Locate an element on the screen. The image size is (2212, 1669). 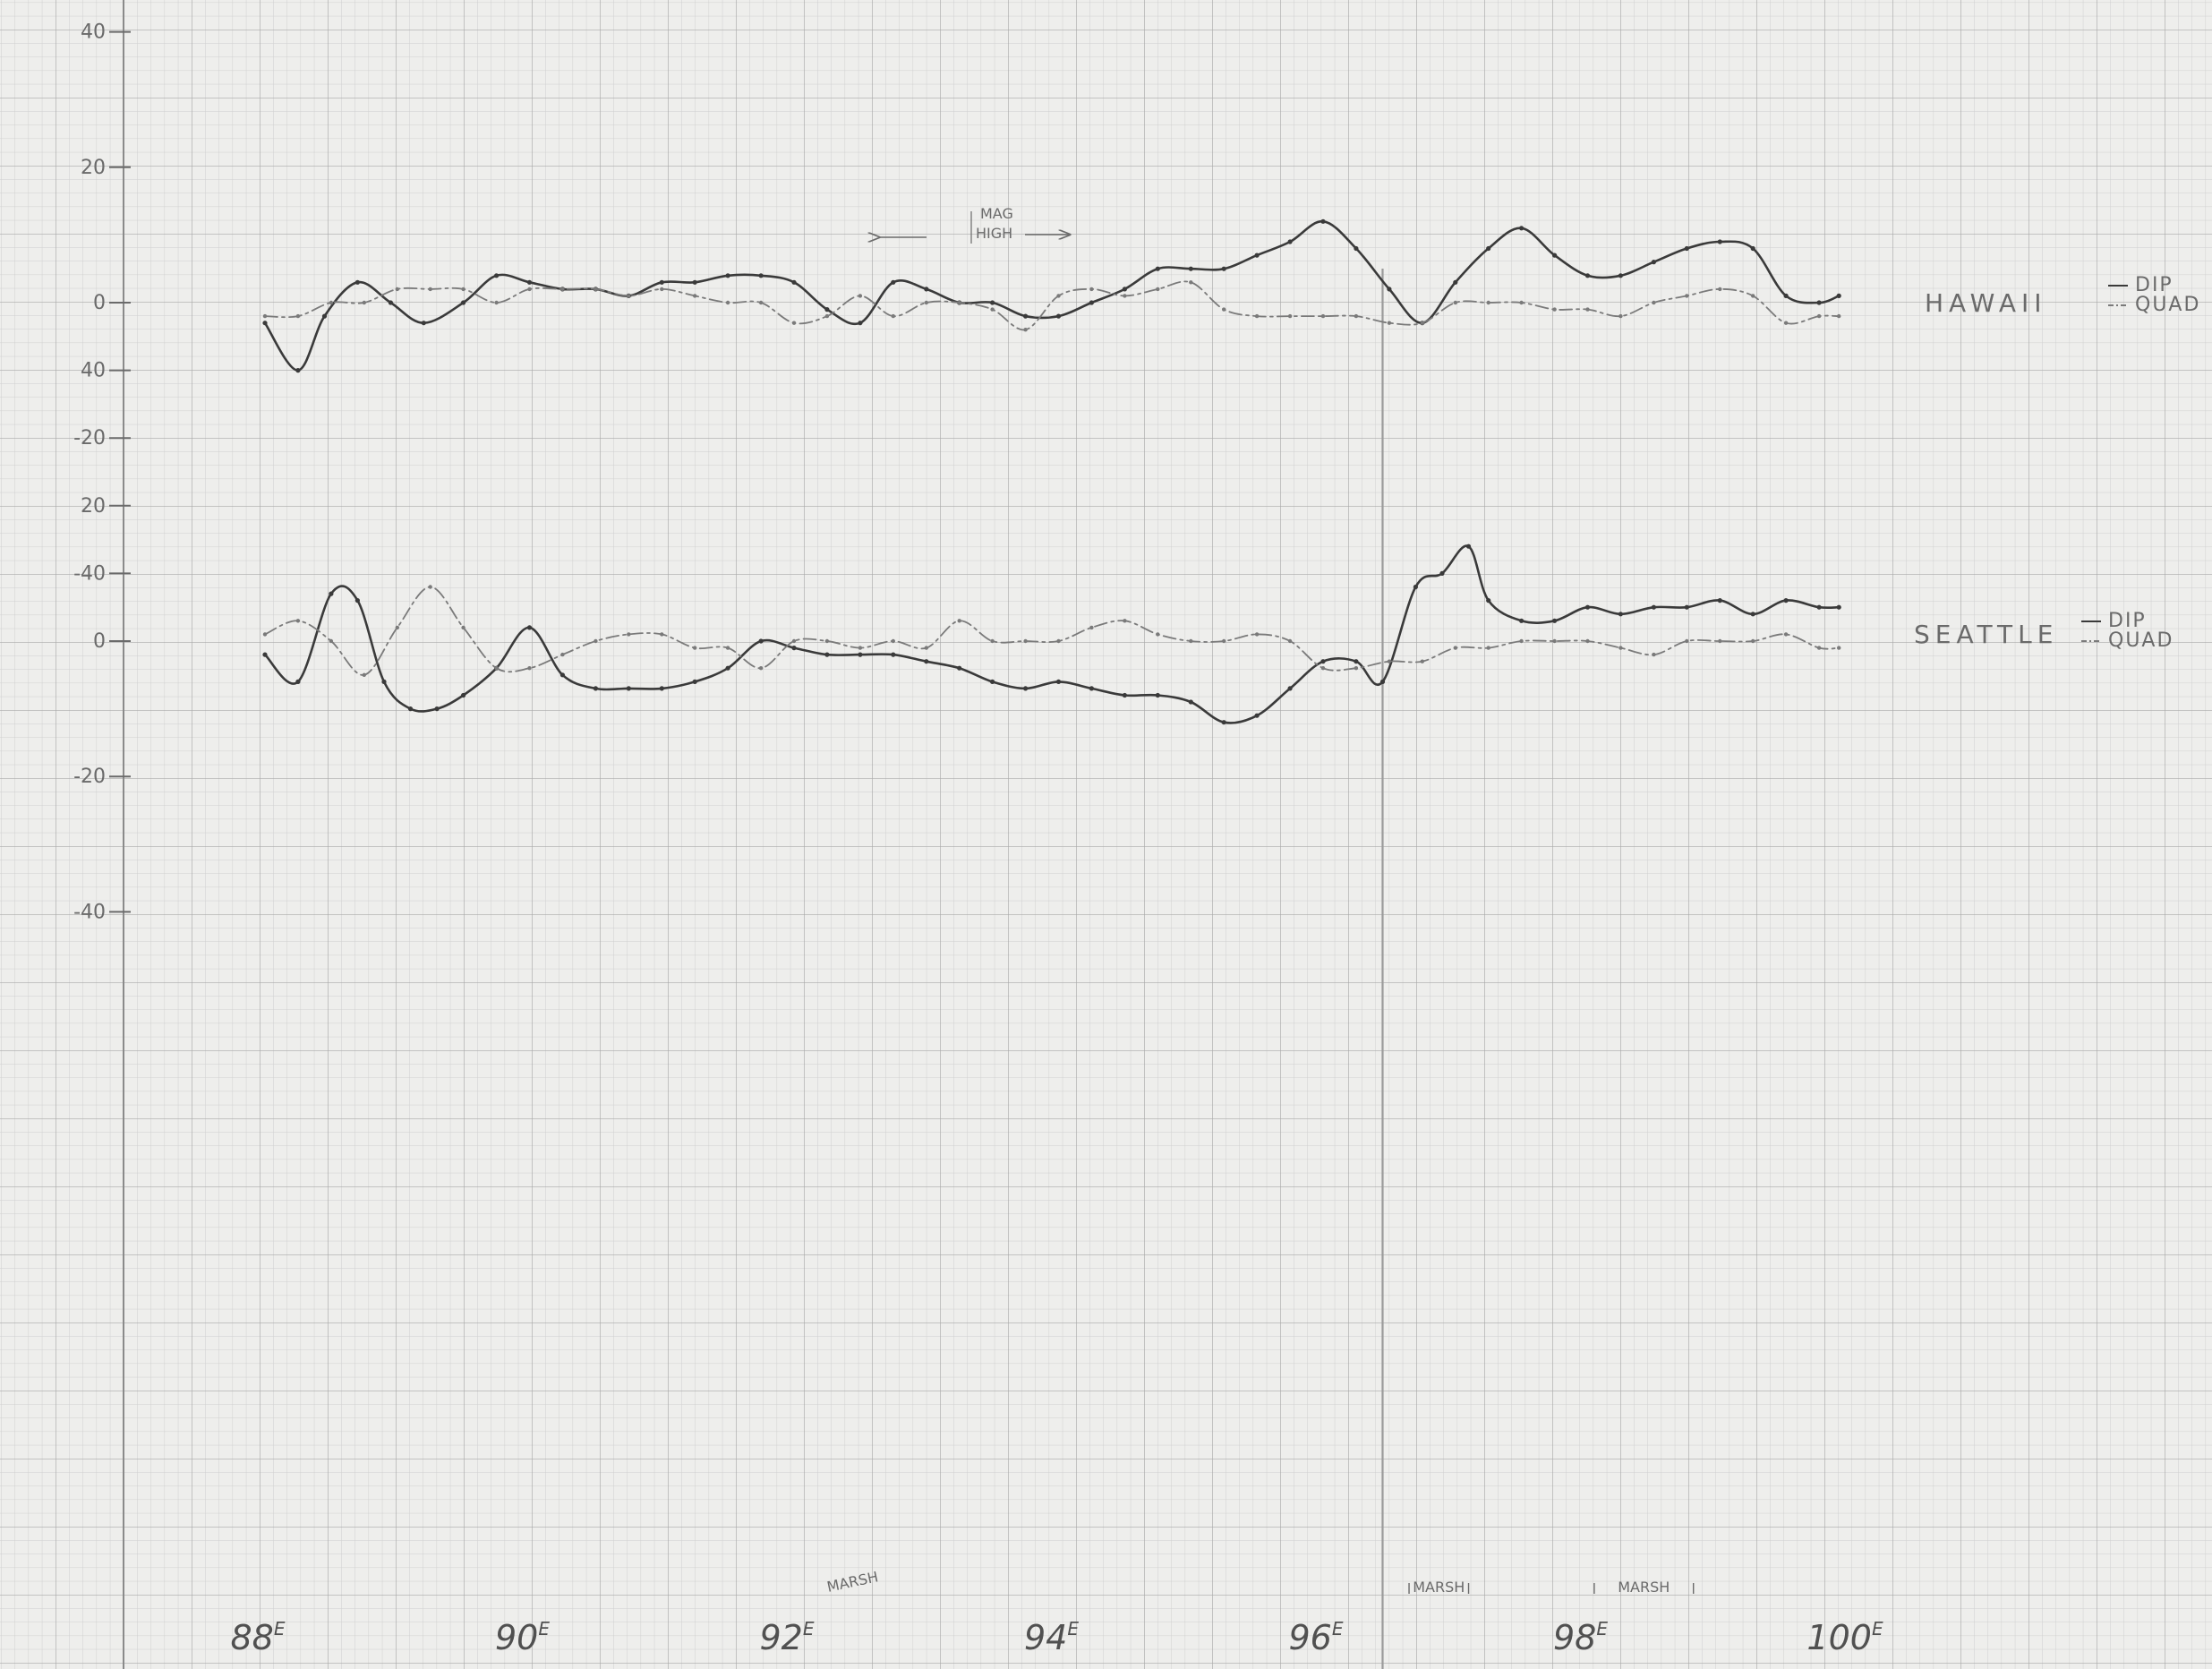
x-tick-label: 88E is located at coordinates (258, 1637).